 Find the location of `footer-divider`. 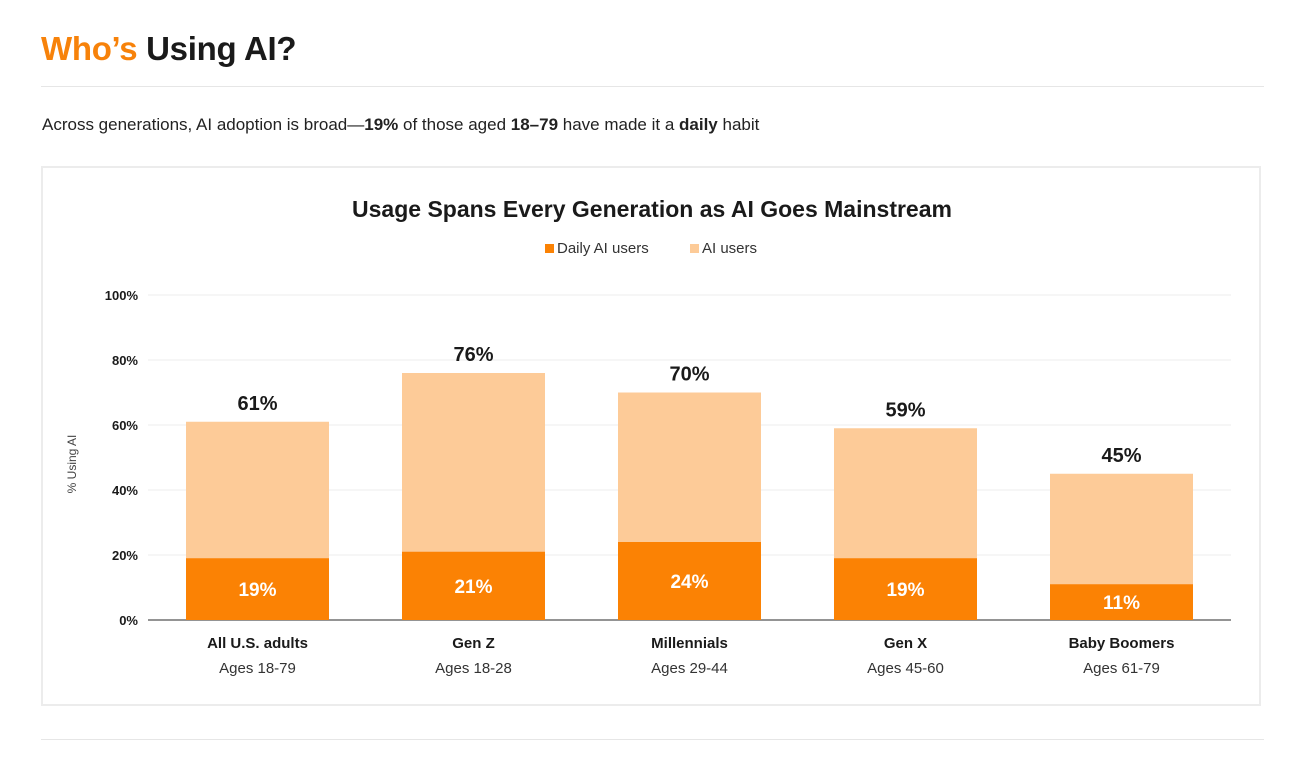

footer-divider is located at coordinates (652, 739).